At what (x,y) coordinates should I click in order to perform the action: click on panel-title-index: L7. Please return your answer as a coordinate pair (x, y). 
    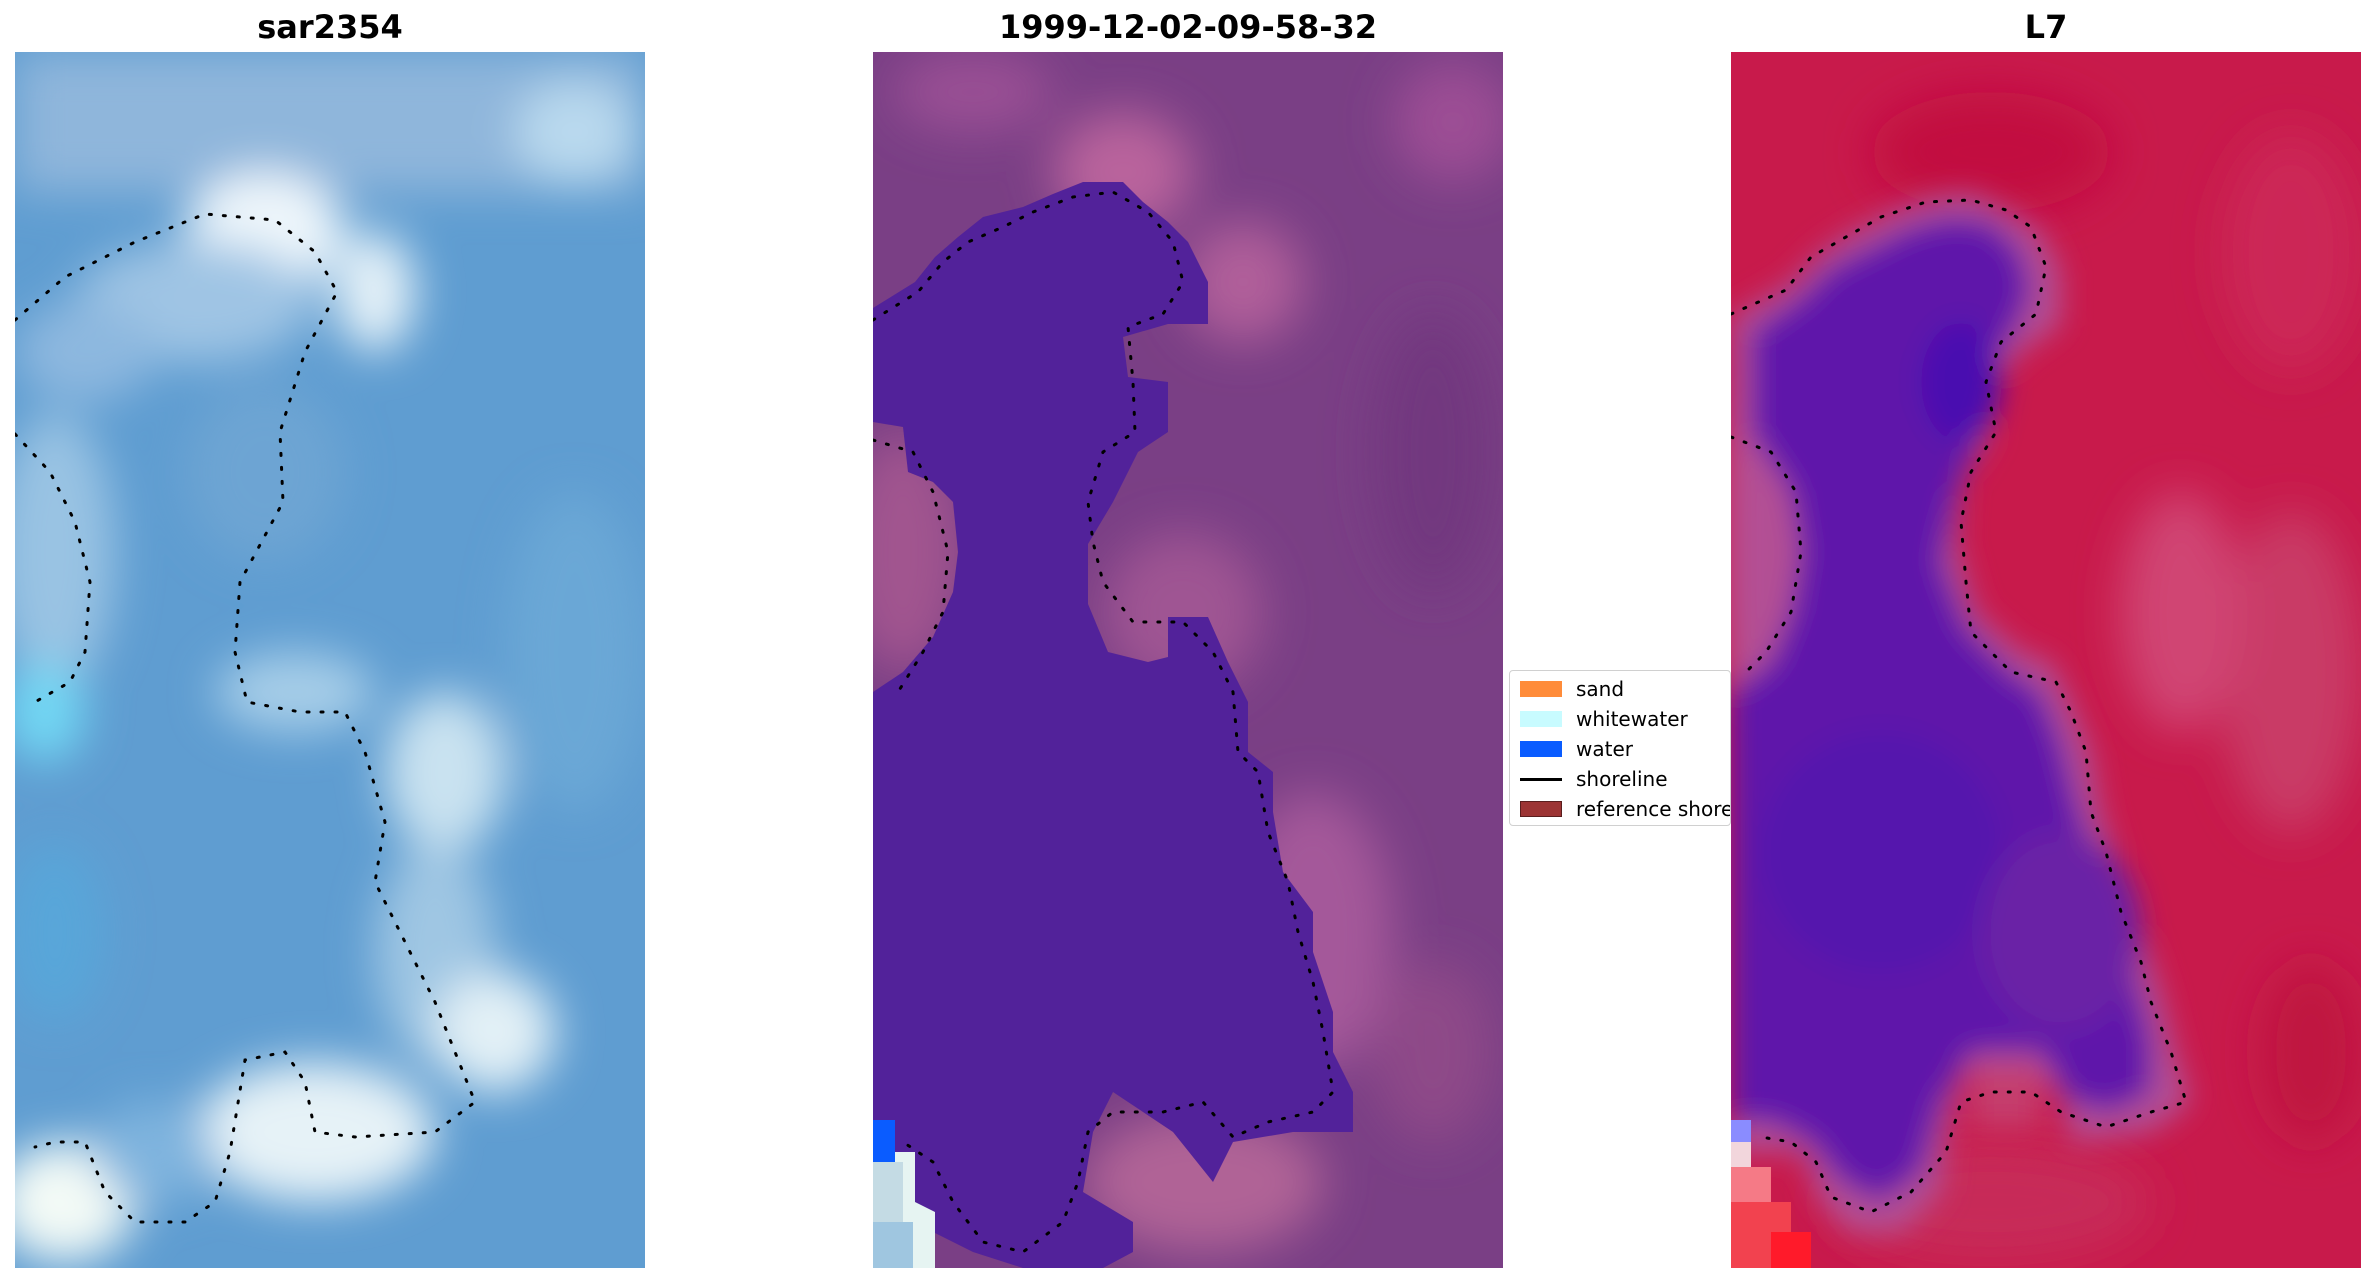
    Looking at the image, I should click on (2046, 27).